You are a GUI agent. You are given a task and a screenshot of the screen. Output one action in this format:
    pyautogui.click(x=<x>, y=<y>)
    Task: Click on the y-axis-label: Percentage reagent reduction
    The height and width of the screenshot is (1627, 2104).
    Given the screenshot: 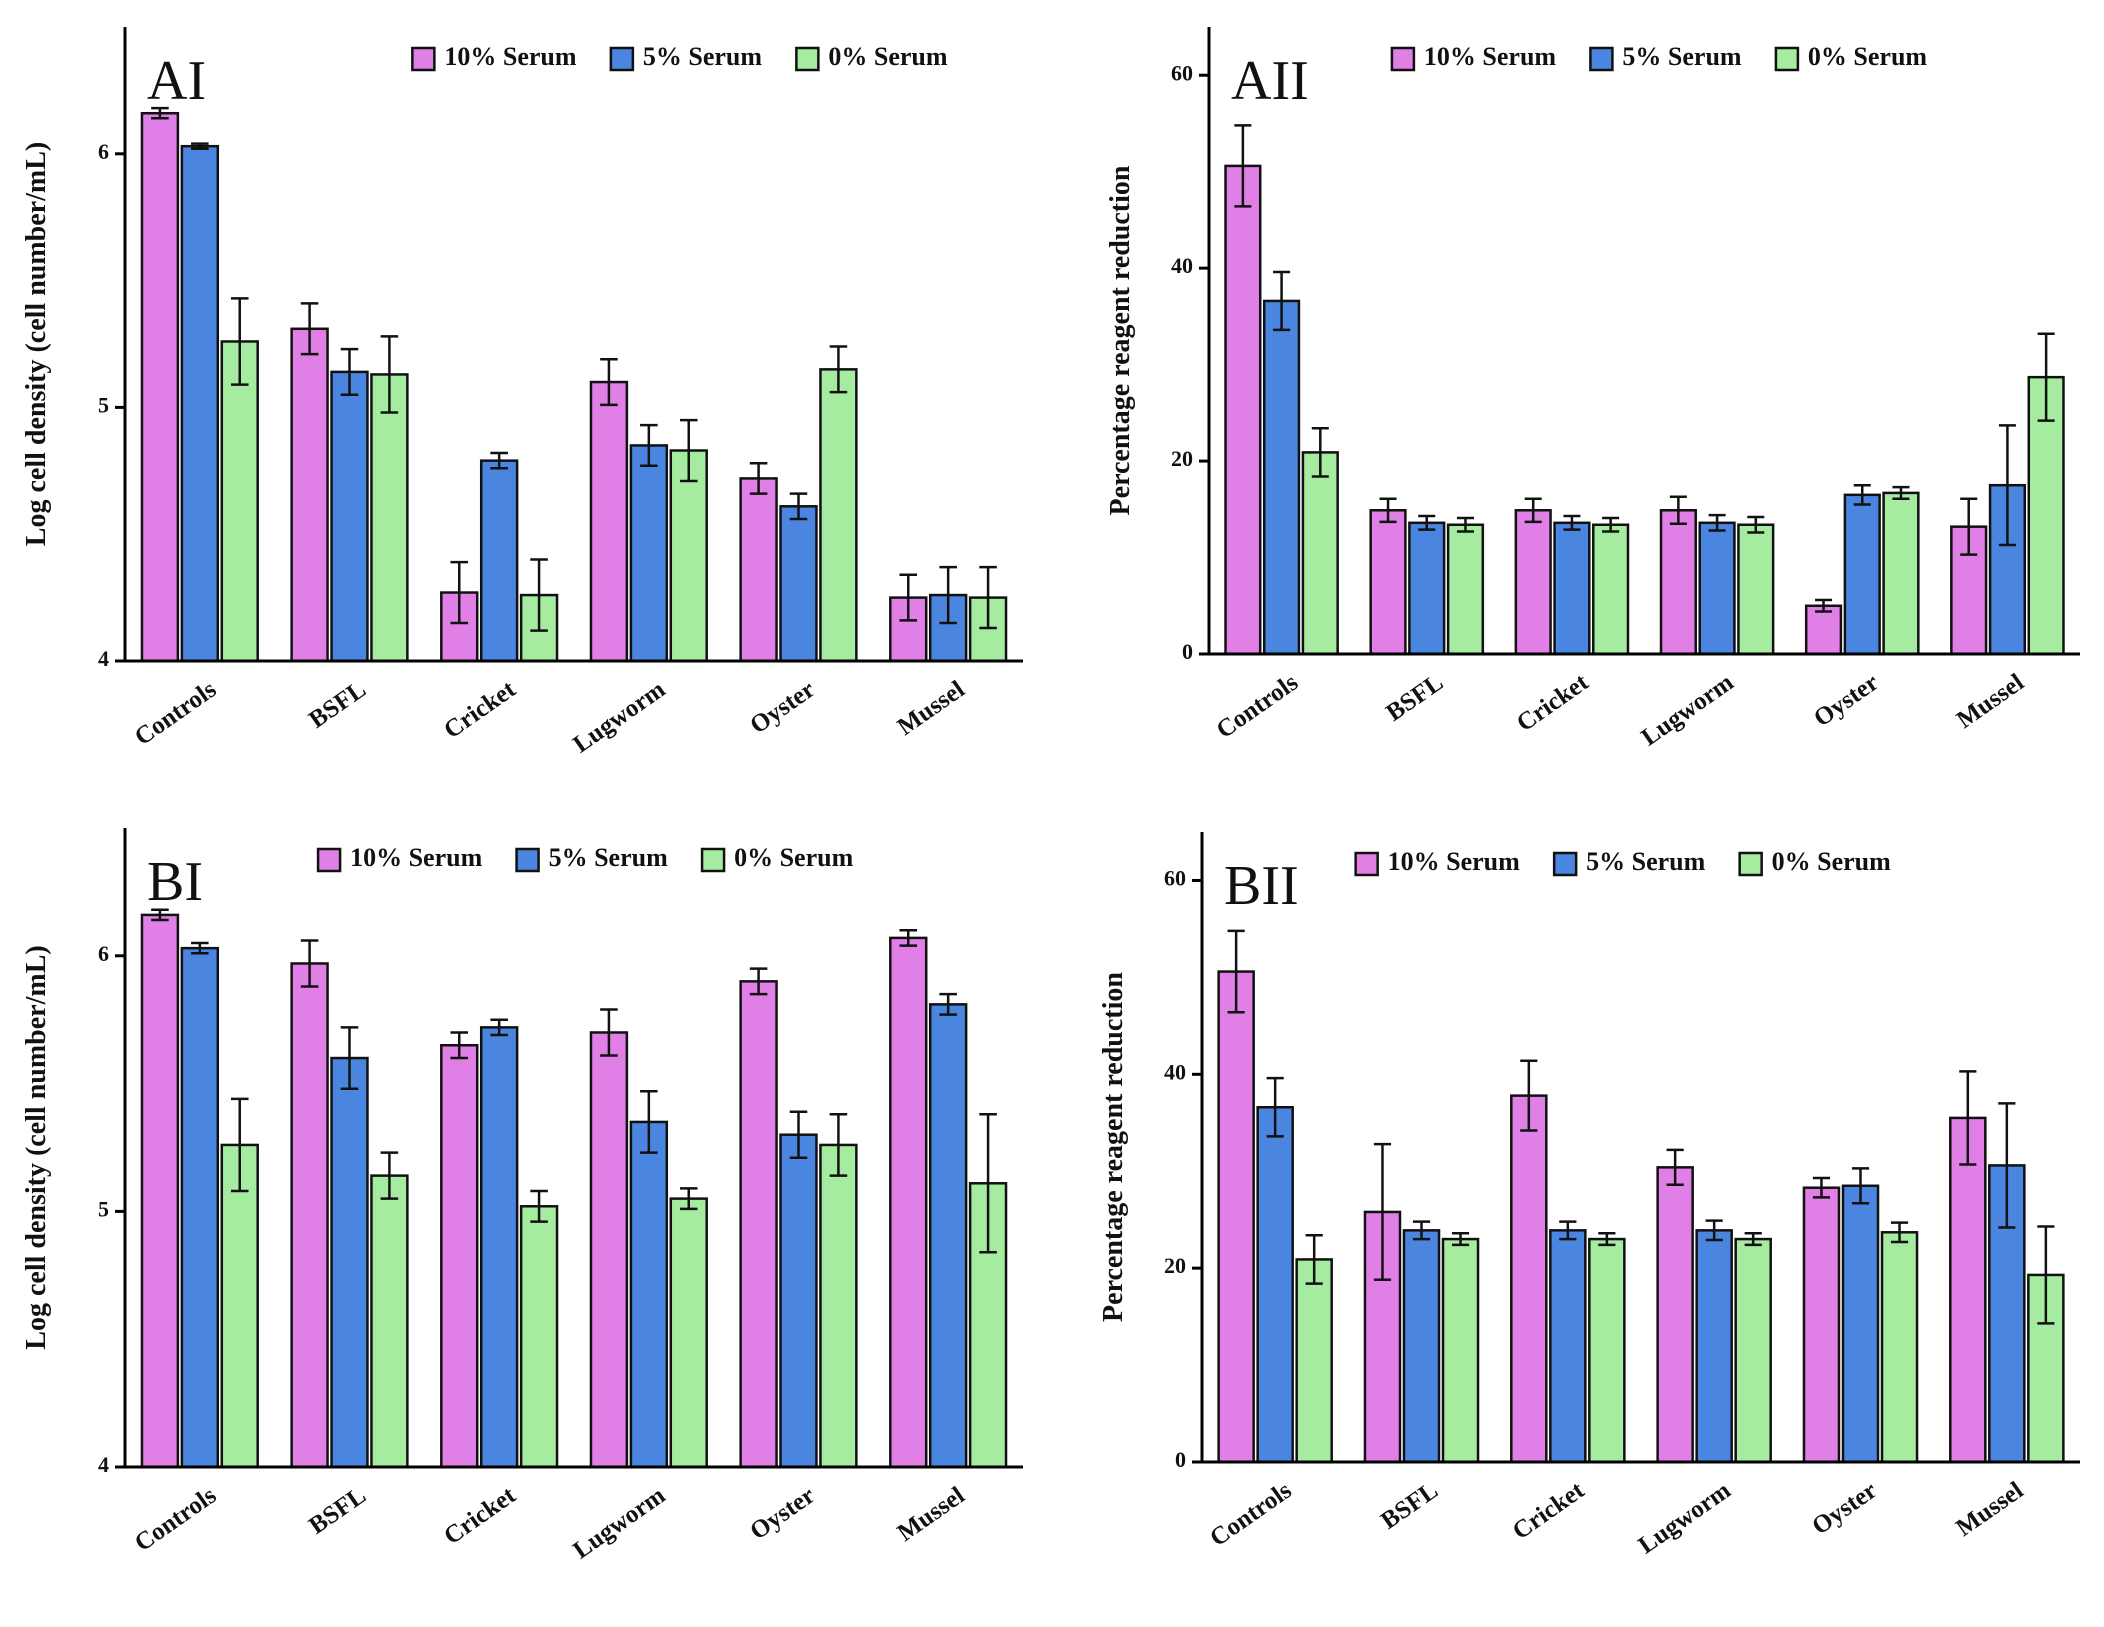 What is the action you would take?
    pyautogui.click(x=1113, y=1147)
    